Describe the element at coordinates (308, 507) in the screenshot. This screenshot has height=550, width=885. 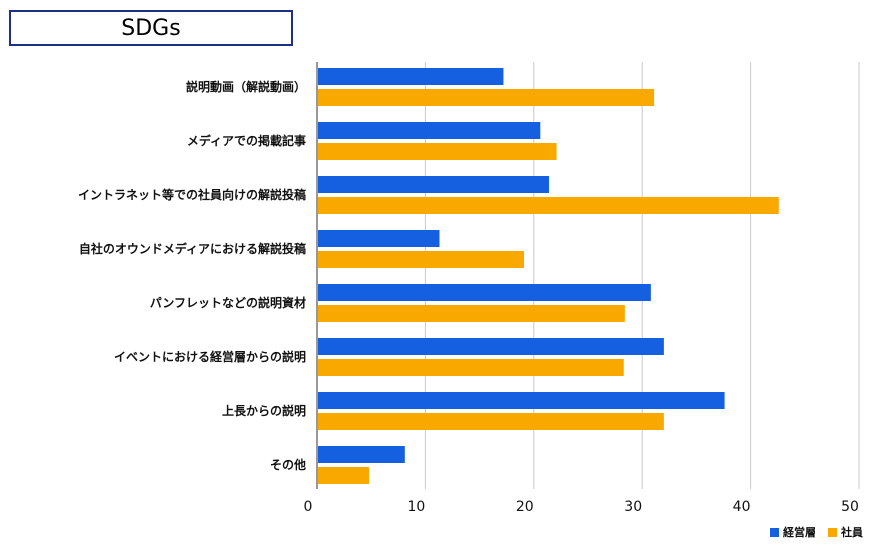
I see `x-tick-label: 0` at that location.